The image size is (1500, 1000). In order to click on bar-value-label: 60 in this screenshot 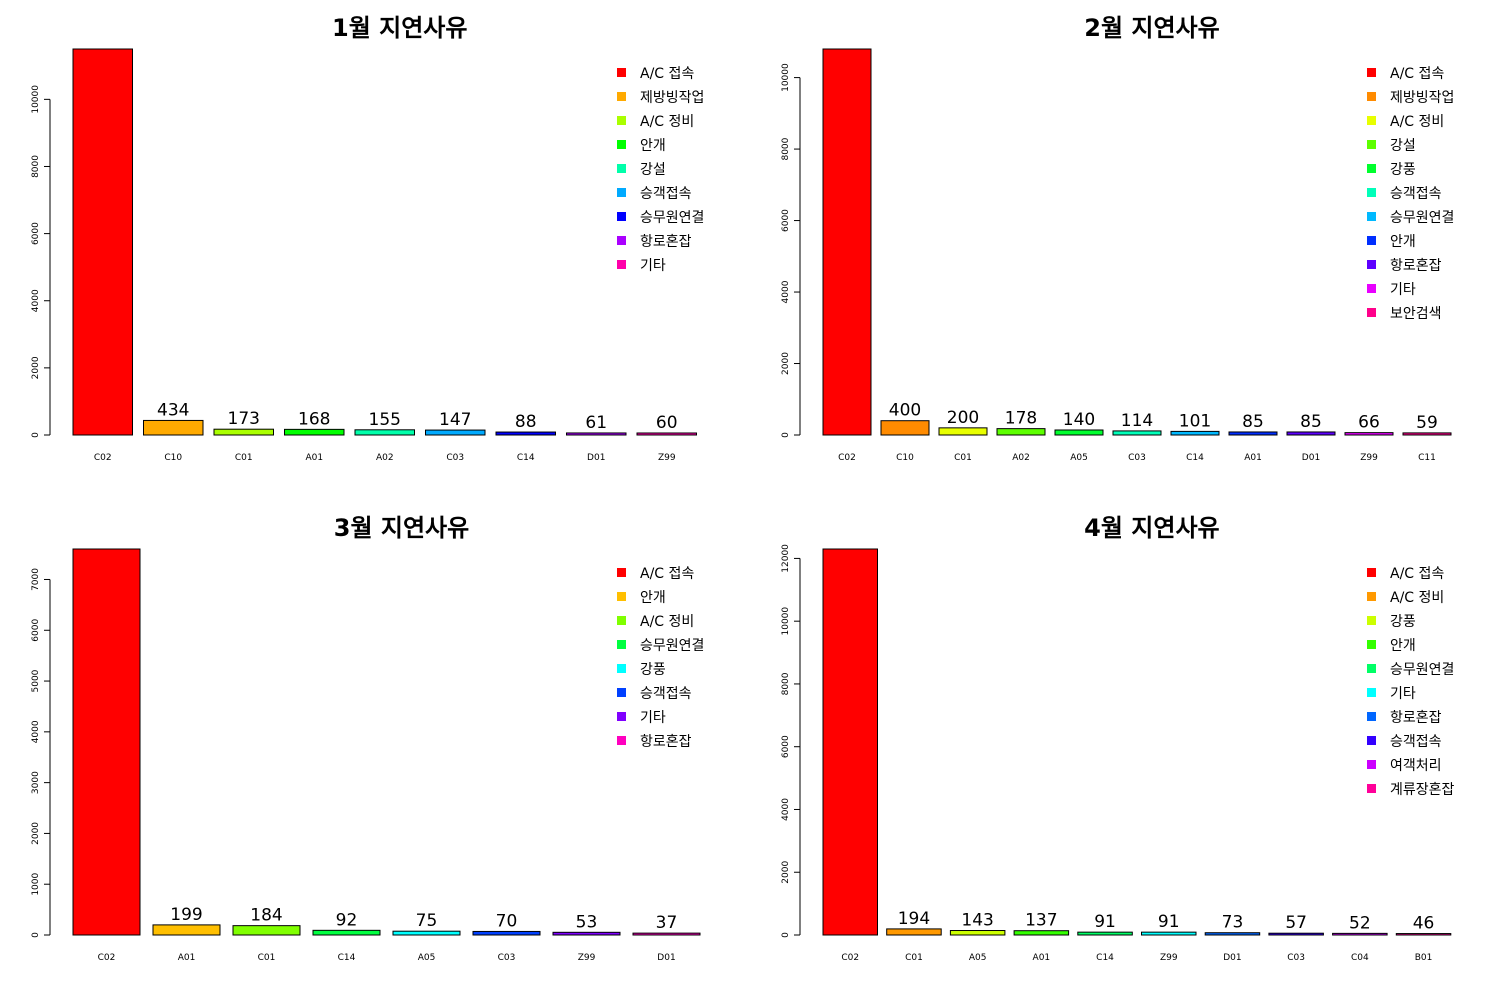, I will do `click(667, 423)`.